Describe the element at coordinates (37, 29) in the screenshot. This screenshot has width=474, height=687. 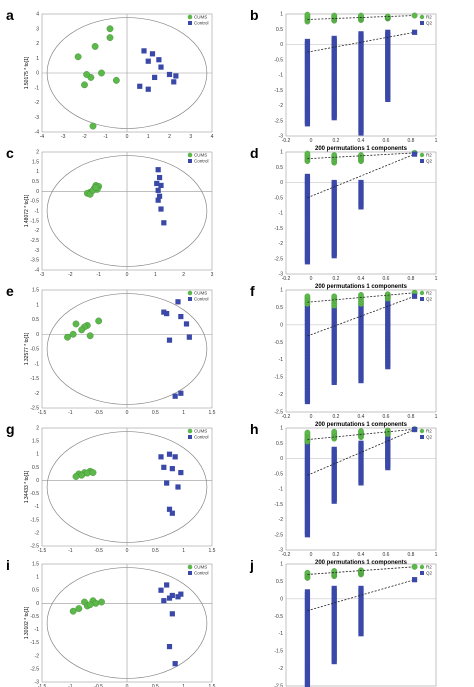
I see `y-tick-label: 3` at that location.